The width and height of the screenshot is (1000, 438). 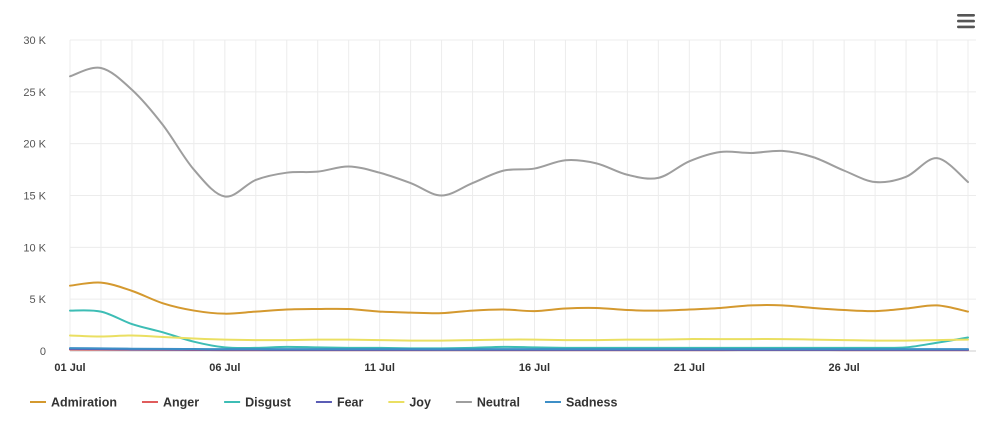 What do you see at coordinates (34, 145) in the screenshot?
I see `y-tick-label: 20 K` at bounding box center [34, 145].